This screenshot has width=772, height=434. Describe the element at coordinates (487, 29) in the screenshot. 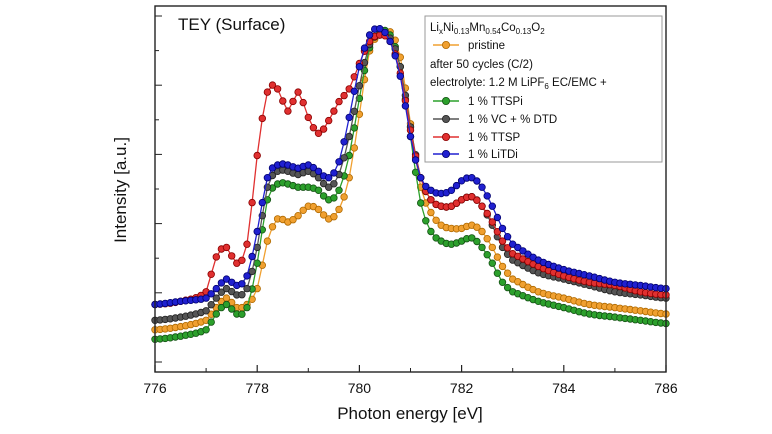

I see `legend-formula: LixNi0.13Mn0.54Co0.13O2` at that location.